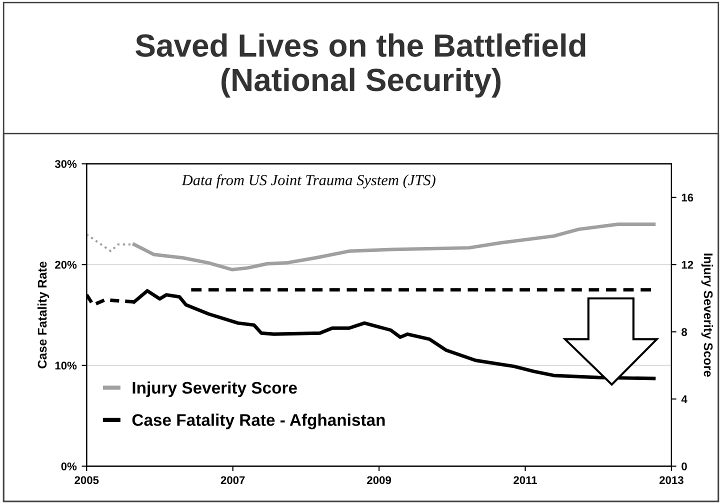 This screenshot has height=504, width=722. Describe the element at coordinates (684, 399) in the screenshot. I see `y2-tick-label: 4` at that location.